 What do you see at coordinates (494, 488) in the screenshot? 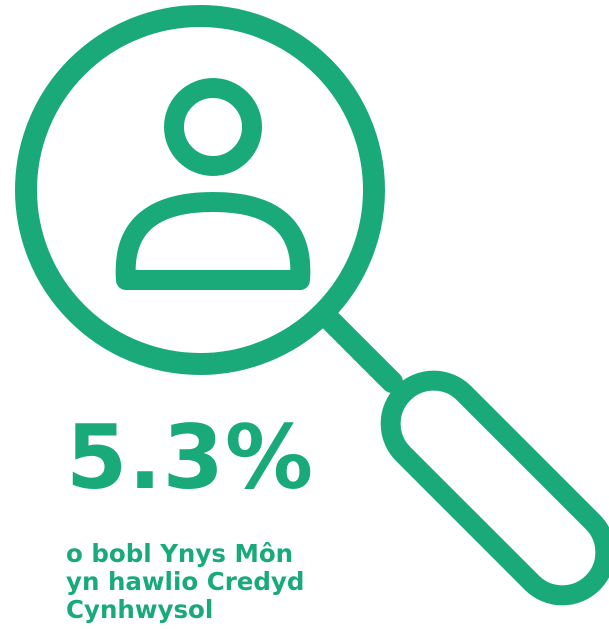
I see `magnifier-handle-icon` at bounding box center [494, 488].